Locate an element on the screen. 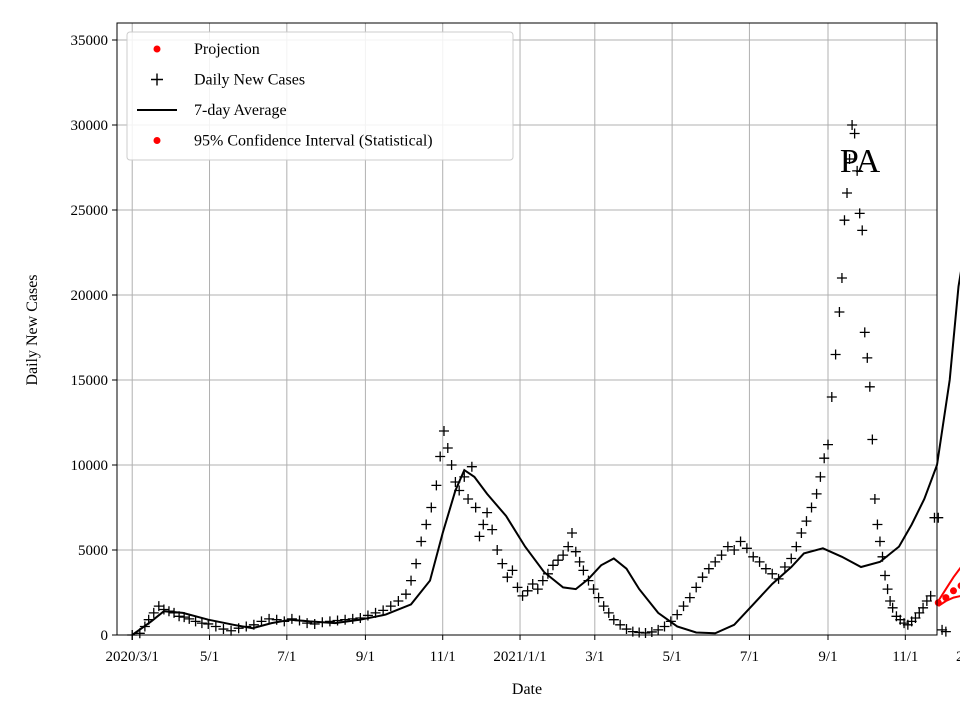  y-tick-label: 30000 is located at coordinates (90, 126).